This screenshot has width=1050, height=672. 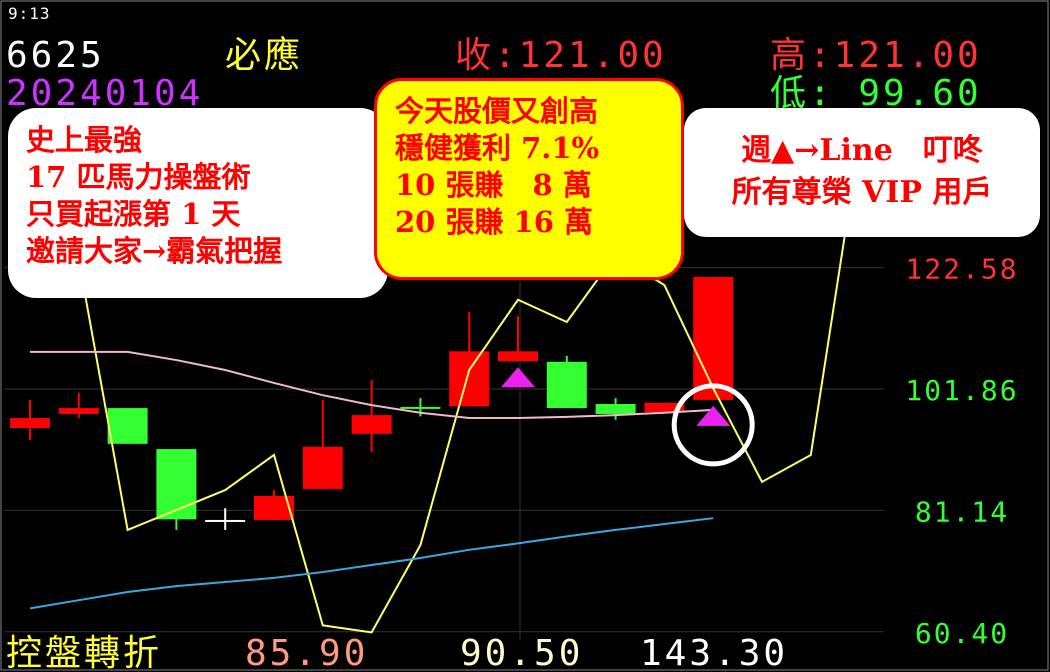 I want to click on high-price: 高:121.00, so click(x=876, y=55).